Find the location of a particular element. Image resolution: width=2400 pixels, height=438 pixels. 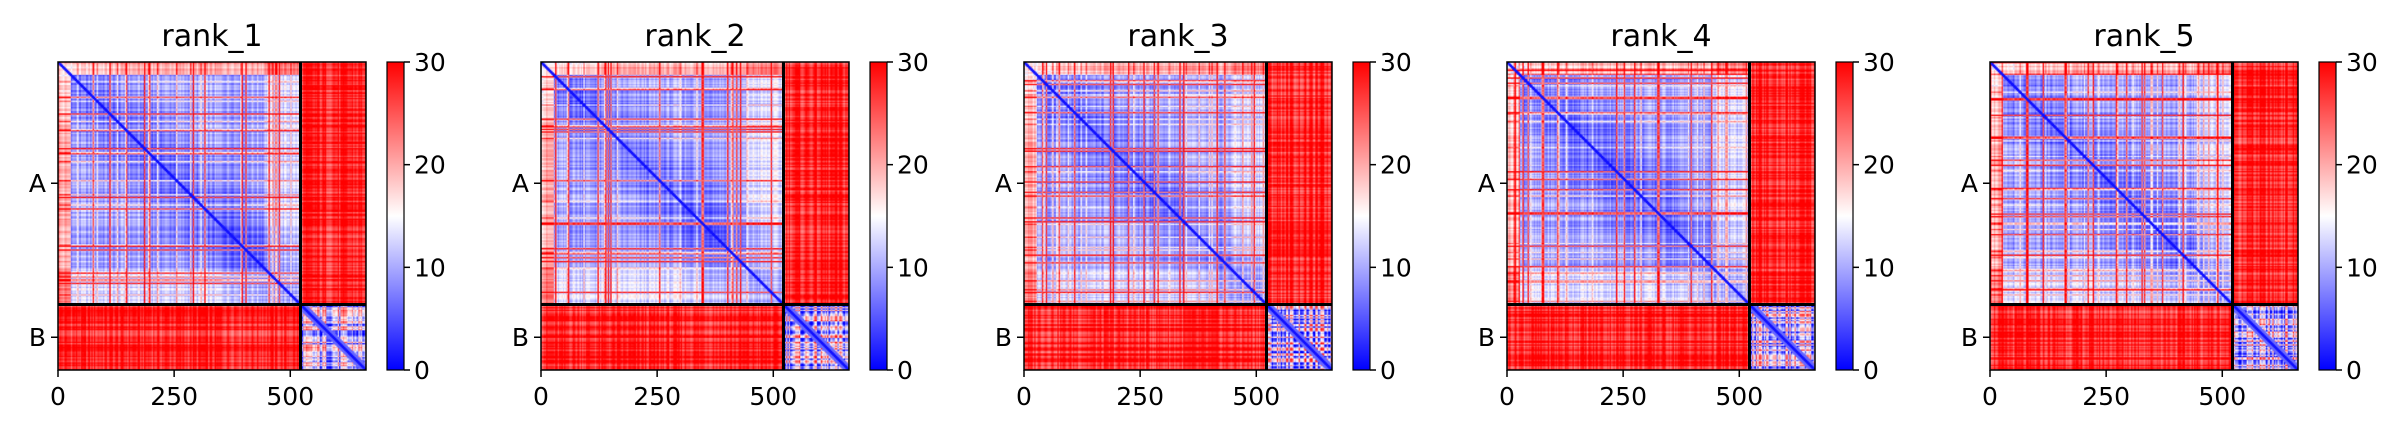

panel-title: rank_2 is located at coordinates (694, 36).